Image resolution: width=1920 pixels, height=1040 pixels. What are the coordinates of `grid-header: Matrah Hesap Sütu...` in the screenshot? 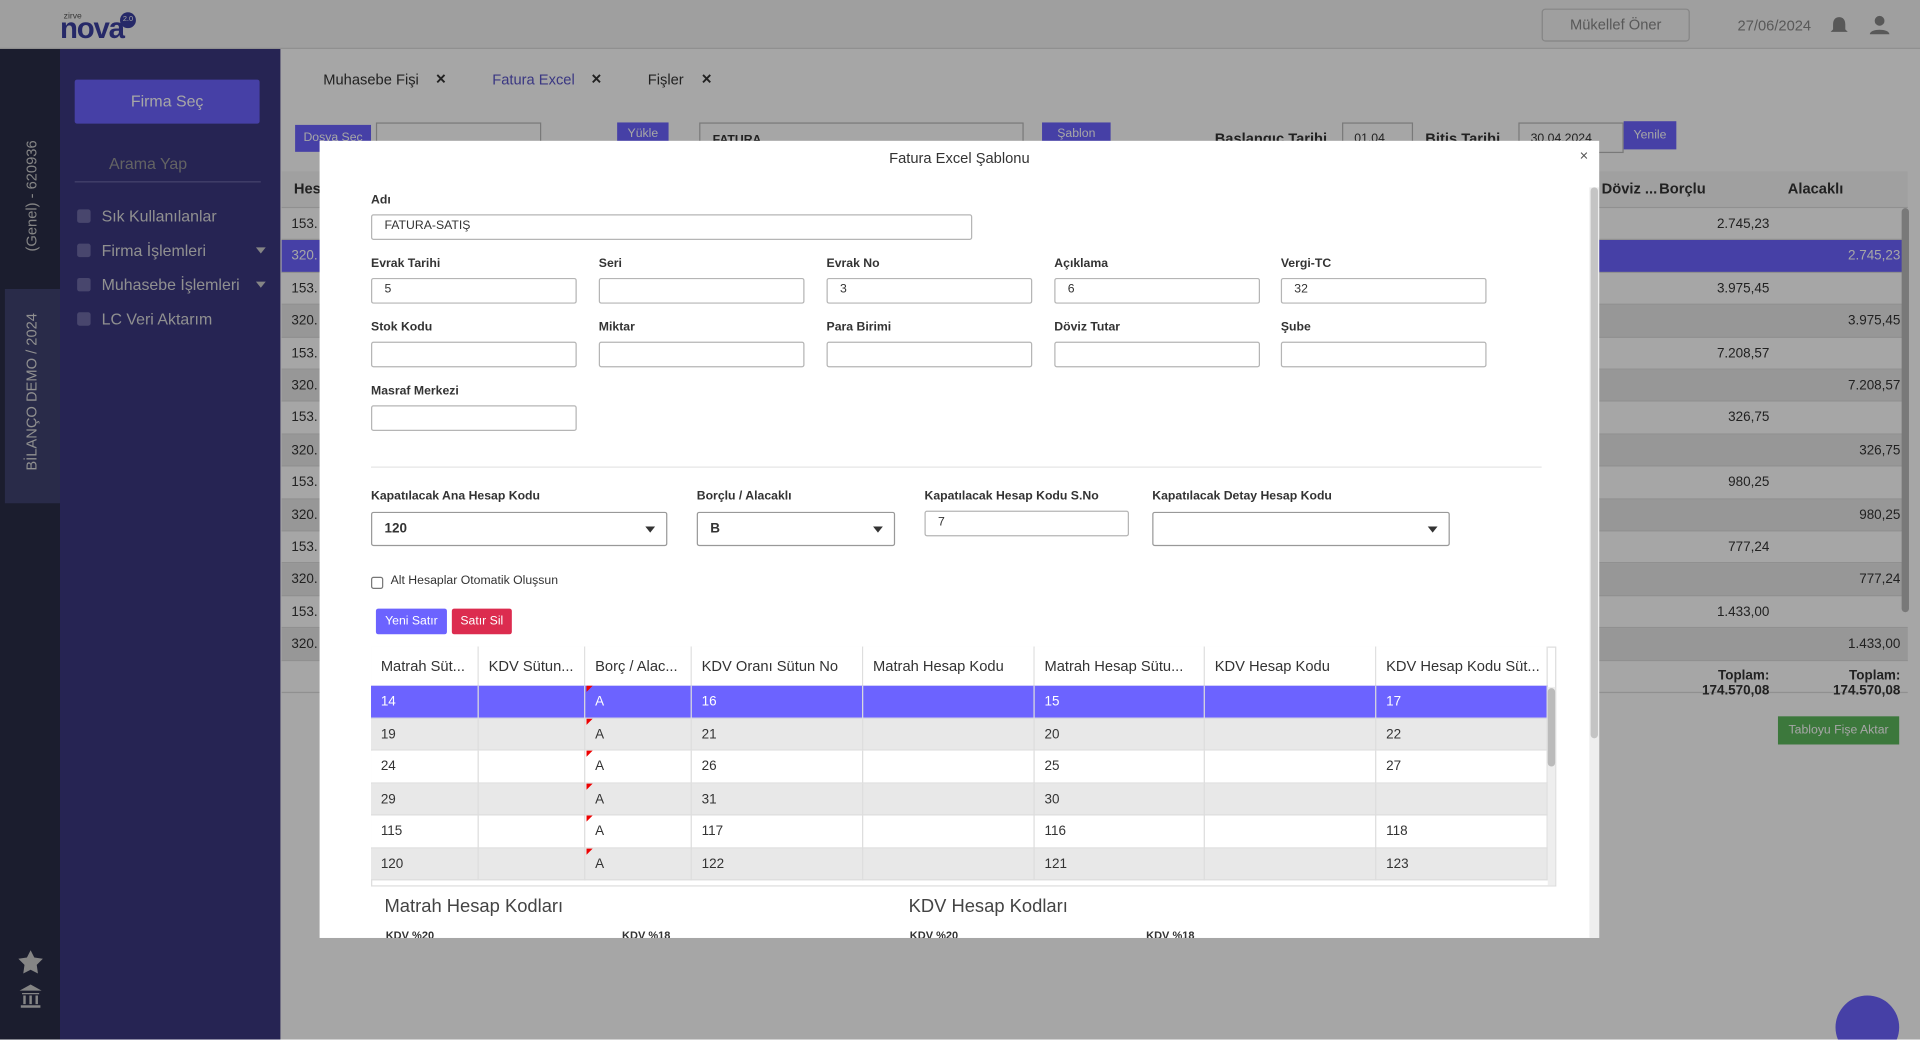 It's located at (1119, 666).